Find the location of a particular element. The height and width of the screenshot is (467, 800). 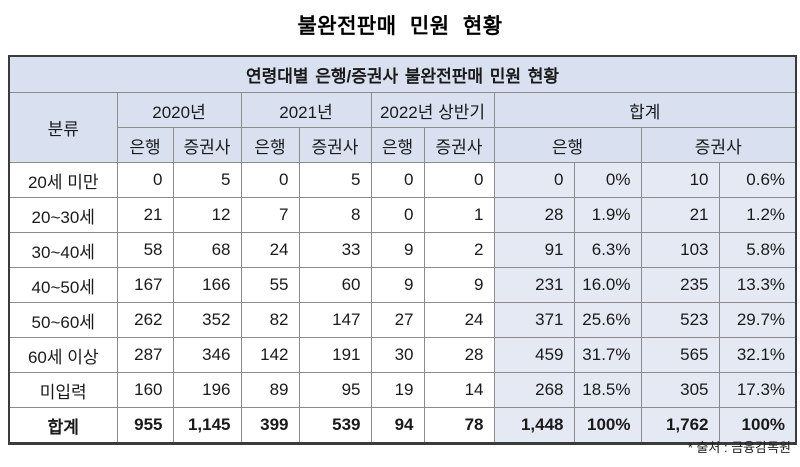

table-cell: 10 is located at coordinates (680, 180).